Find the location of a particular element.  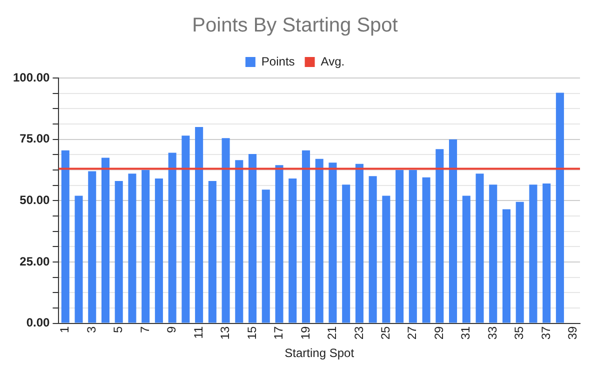

y-tick-label: 25.00 is located at coordinates (35, 261).